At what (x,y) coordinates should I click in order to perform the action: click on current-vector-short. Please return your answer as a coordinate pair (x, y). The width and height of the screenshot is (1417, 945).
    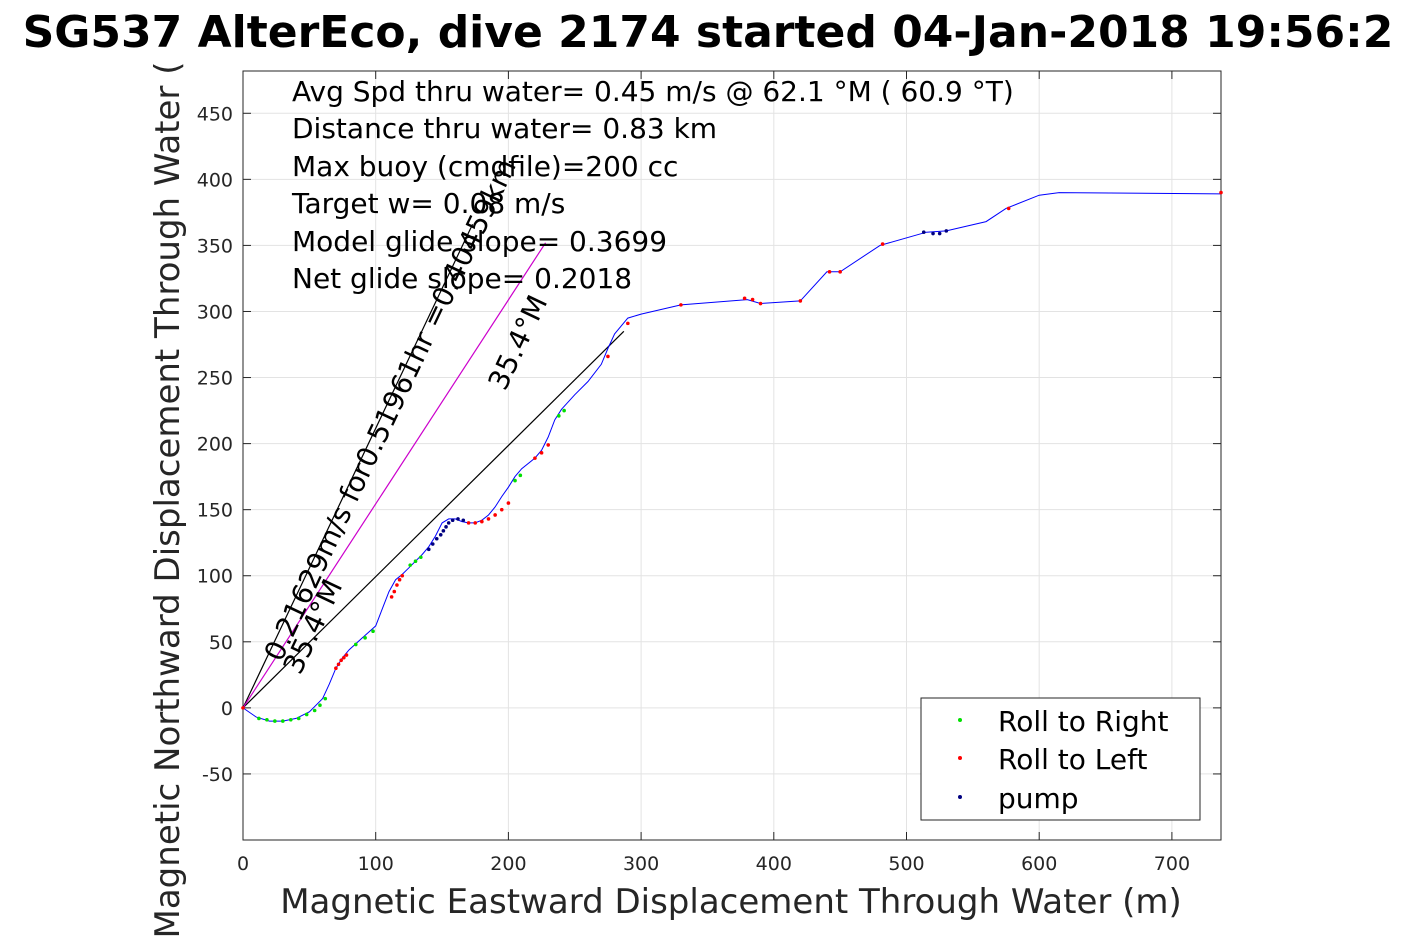
    Looking at the image, I should click on (433, 519).